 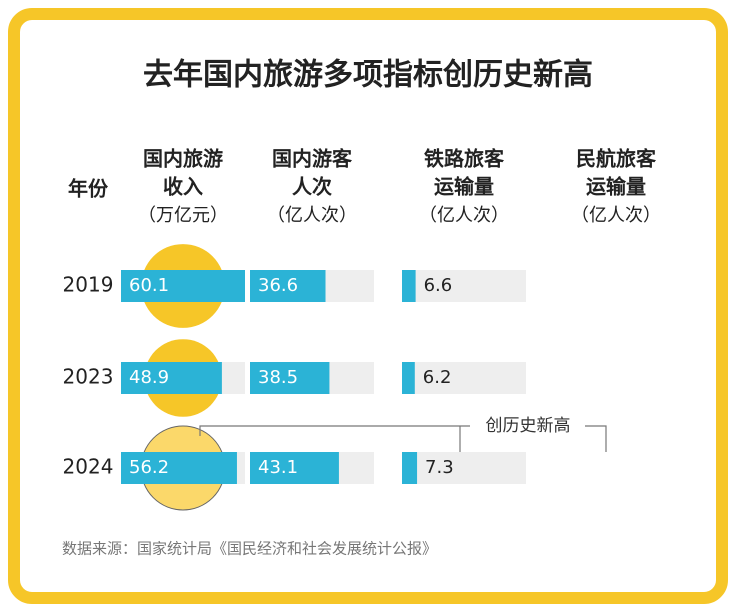 I want to click on column-header: 国内旅游, so click(x=183, y=159).